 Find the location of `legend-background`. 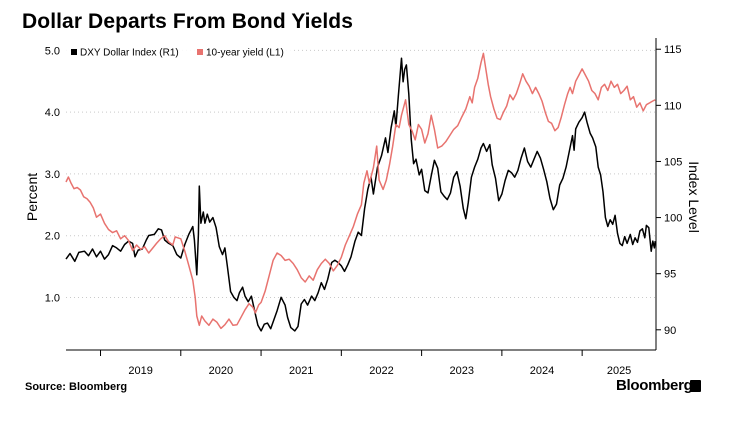

legend-background is located at coordinates (180, 52).